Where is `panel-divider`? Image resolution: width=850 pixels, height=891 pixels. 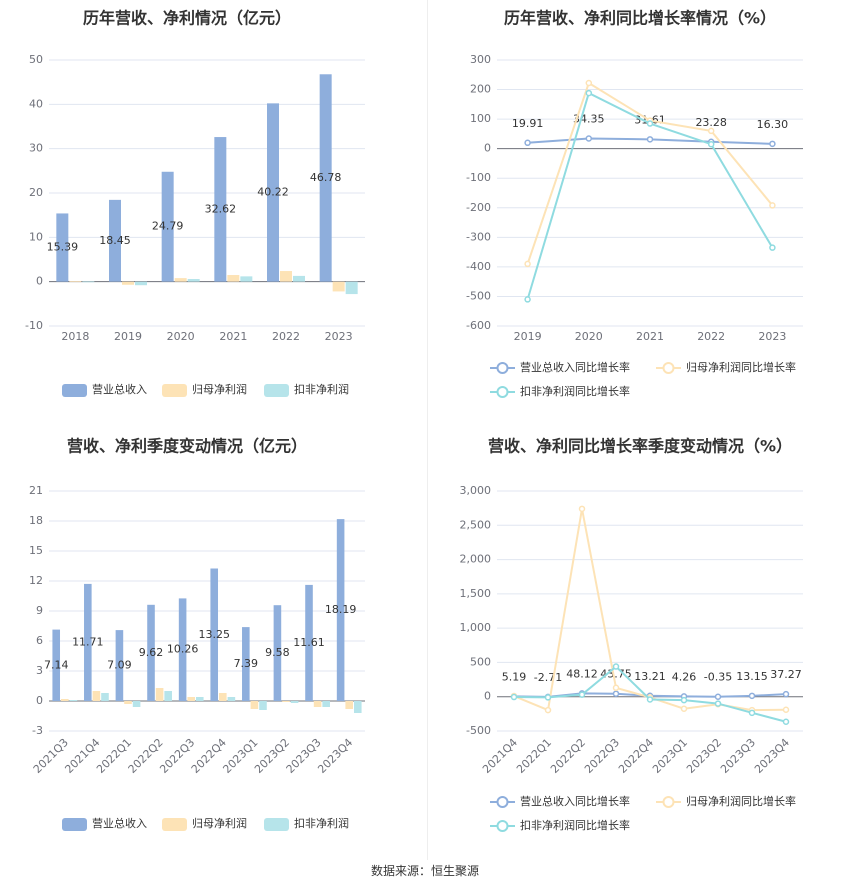 panel-divider is located at coordinates (427, 430).